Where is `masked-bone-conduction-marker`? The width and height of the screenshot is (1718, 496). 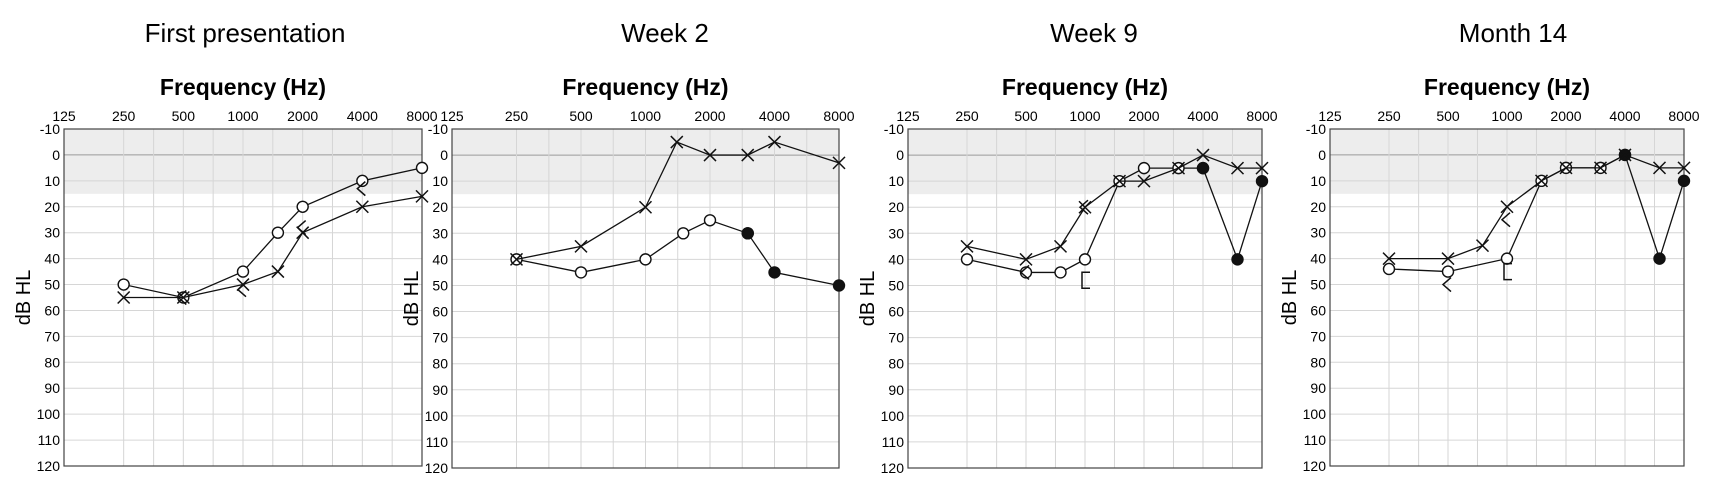 masked-bone-conduction-marker is located at coordinates (1507, 271).